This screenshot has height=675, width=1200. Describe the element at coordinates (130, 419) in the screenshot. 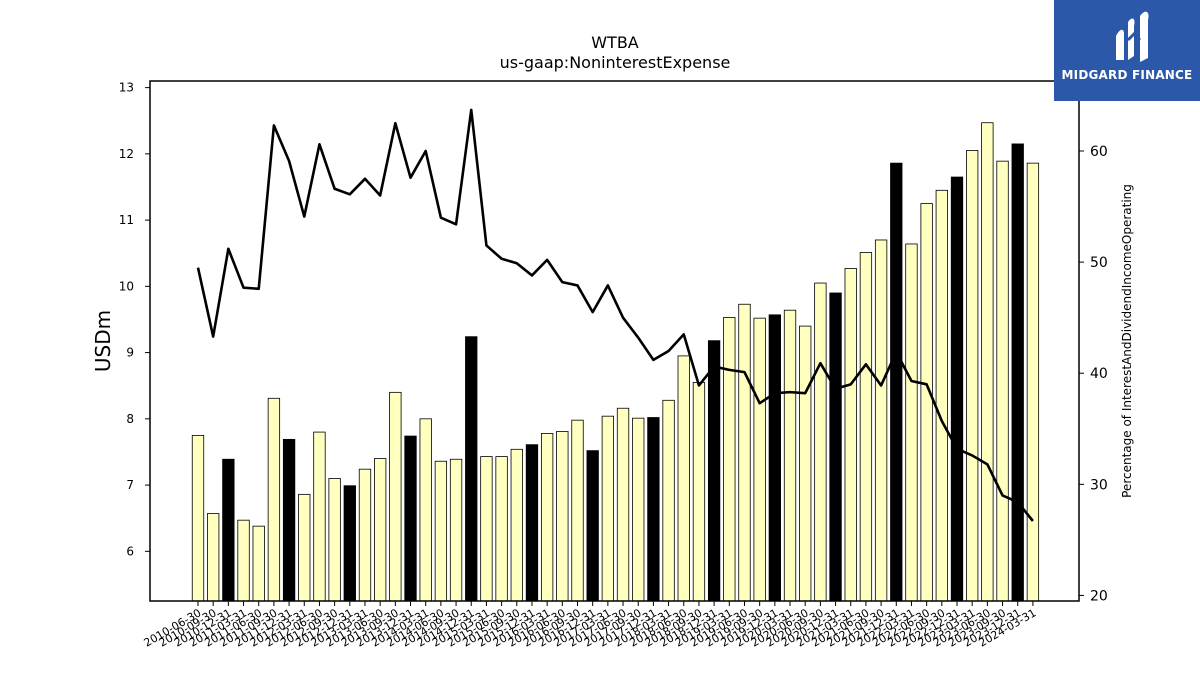

I see `y-tick-label: 8` at that location.